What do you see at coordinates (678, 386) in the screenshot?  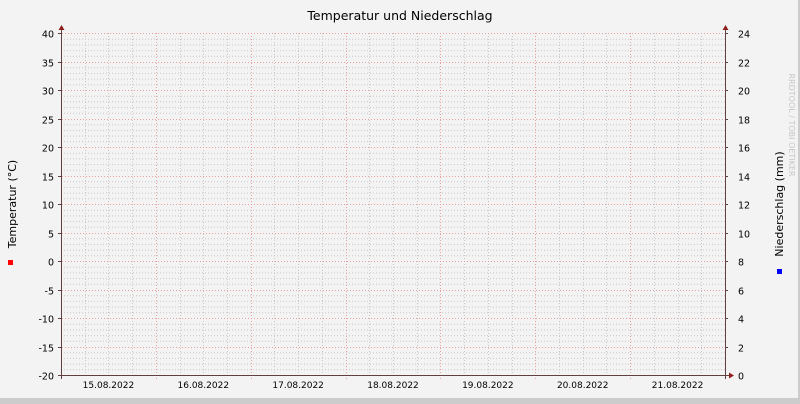 I see `x-tick-label: 21.08.2022` at bounding box center [678, 386].